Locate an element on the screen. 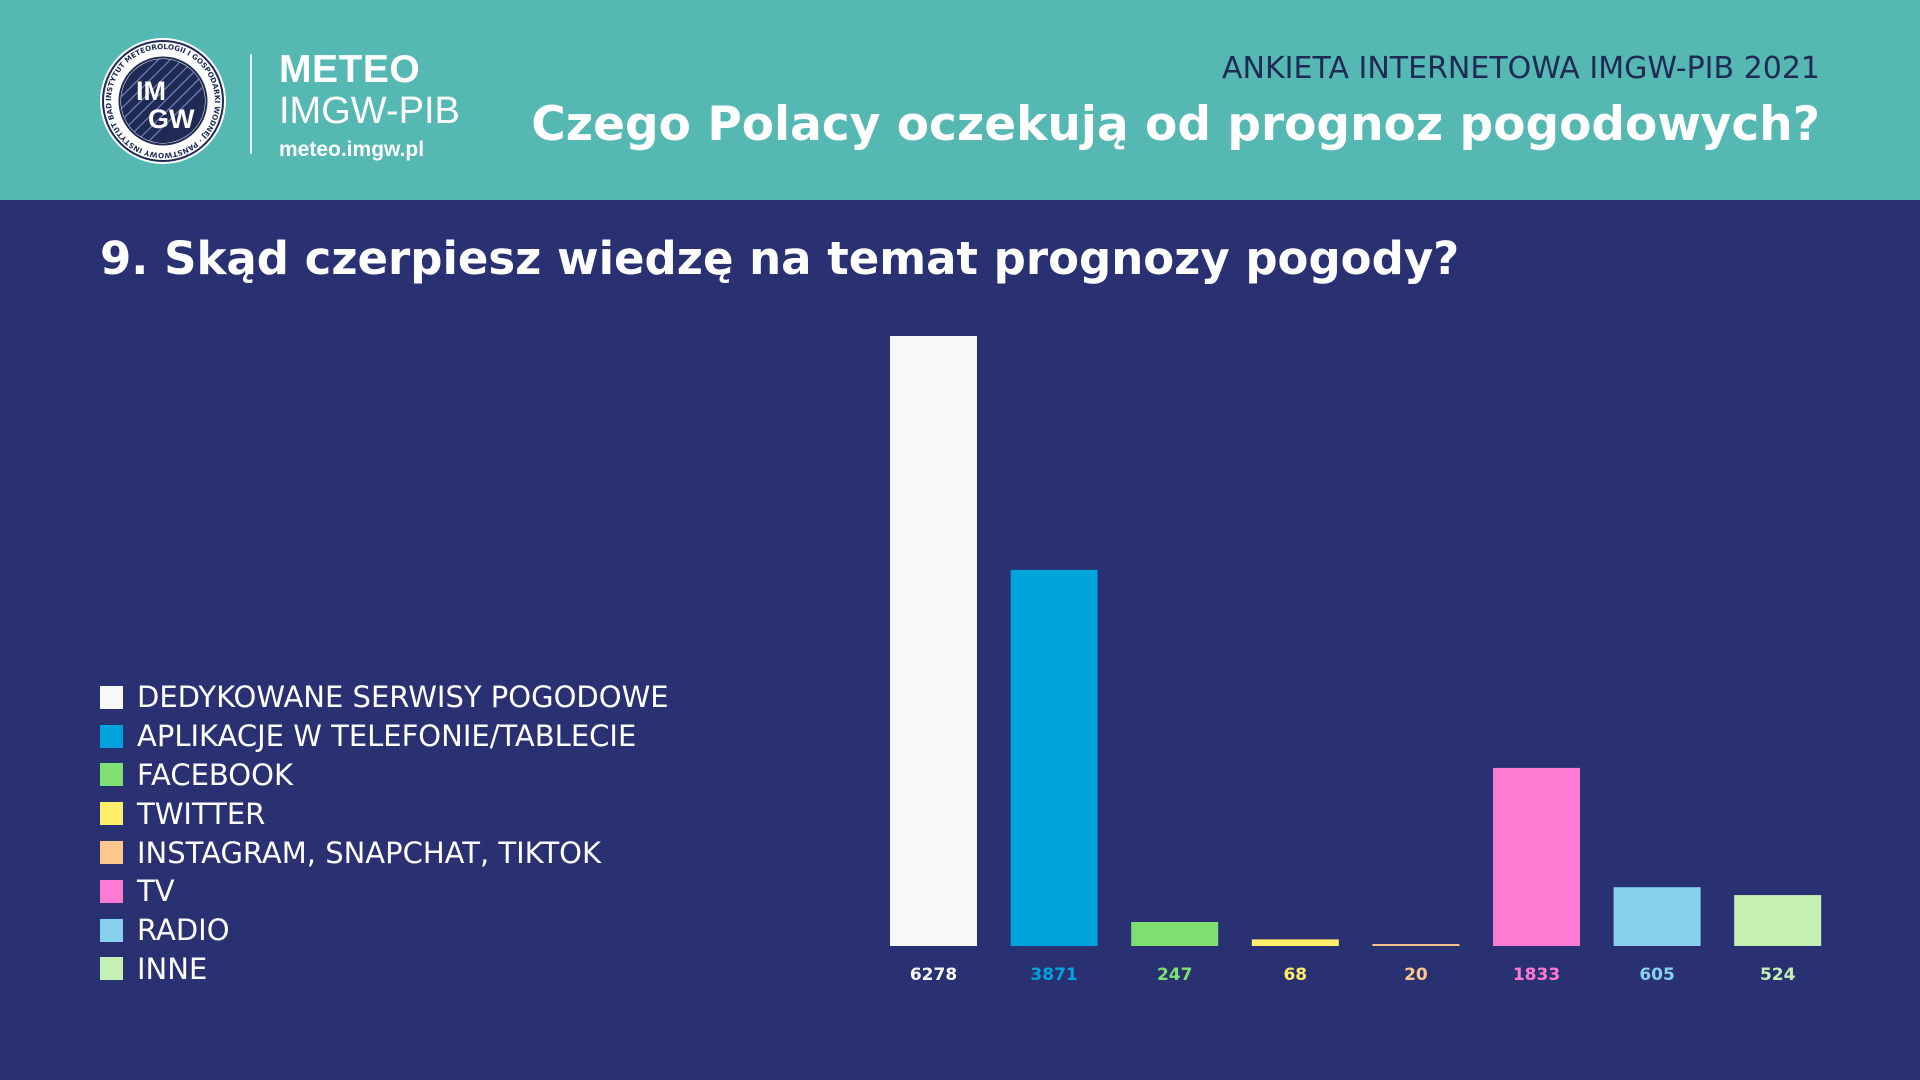  bar-value-label: 3871 is located at coordinates (1053, 975).